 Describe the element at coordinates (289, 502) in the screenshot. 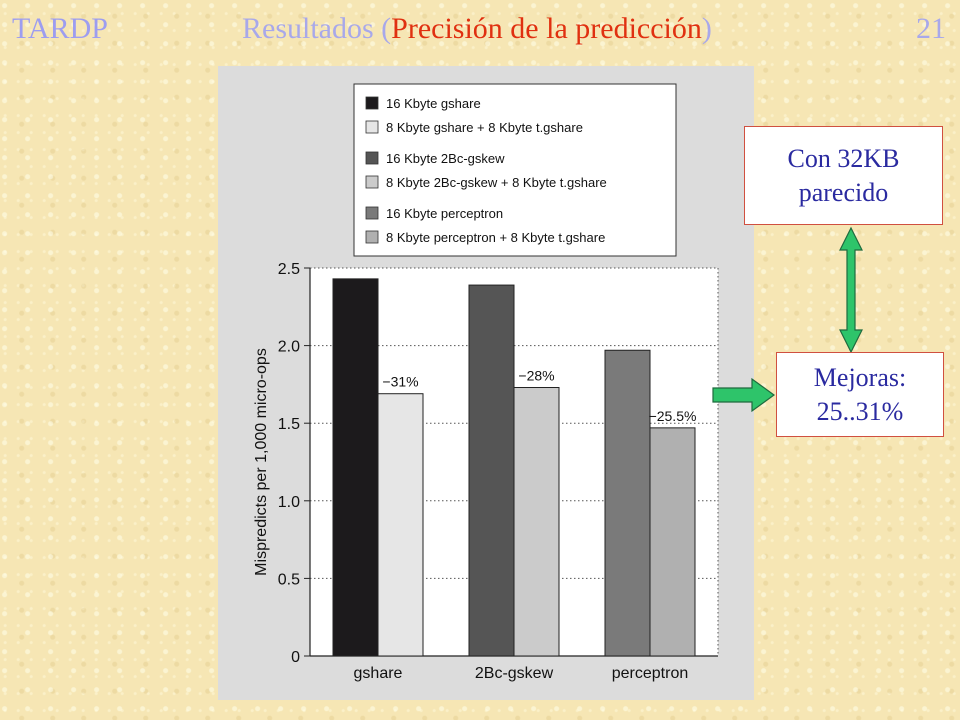

I see `y-tick-label: 1.0` at that location.